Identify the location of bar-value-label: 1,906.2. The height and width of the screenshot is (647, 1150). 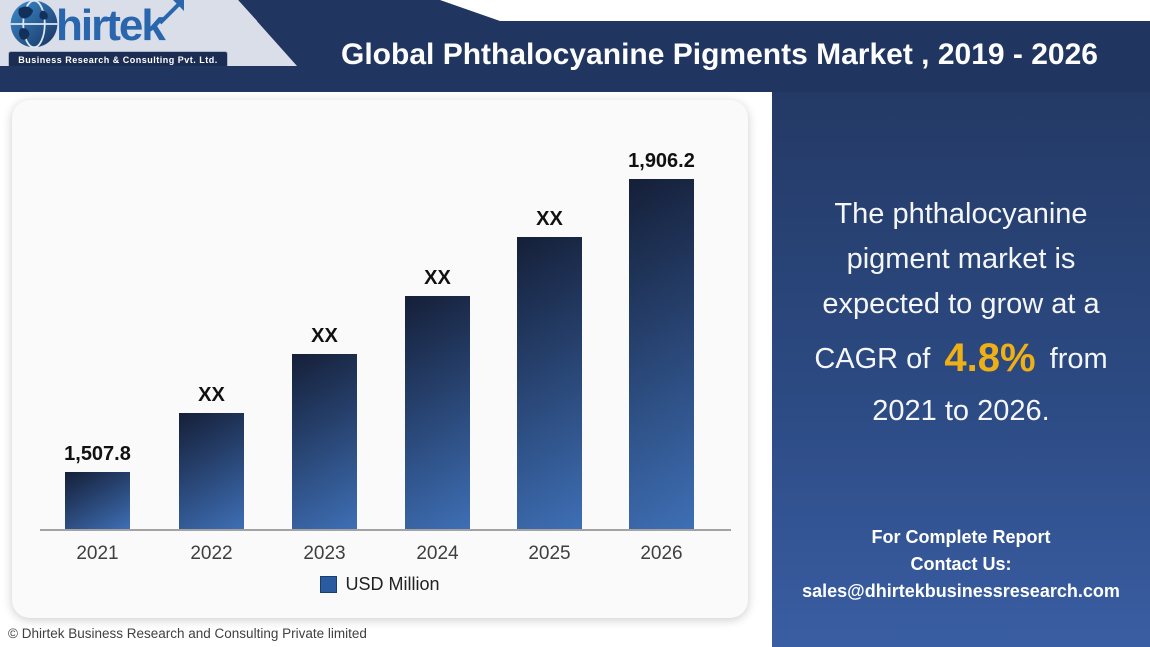
(661, 161).